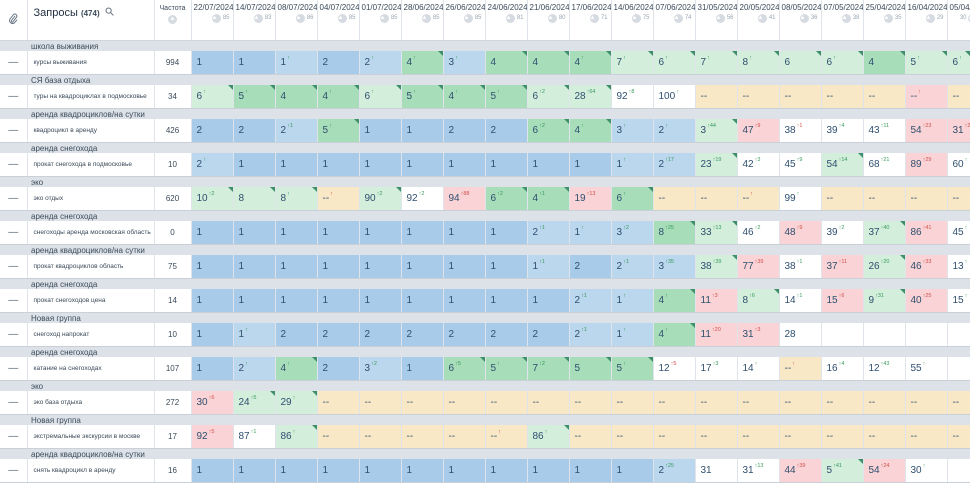 This screenshot has height=483, width=970. What do you see at coordinates (674, 267) in the screenshot?
I see `position-cell: 3↑35` at bounding box center [674, 267].